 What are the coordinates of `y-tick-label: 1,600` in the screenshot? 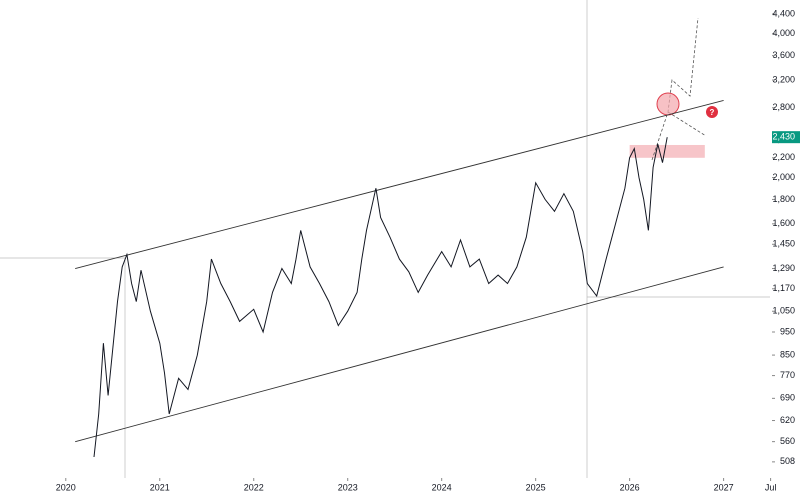 It's located at (783, 223).